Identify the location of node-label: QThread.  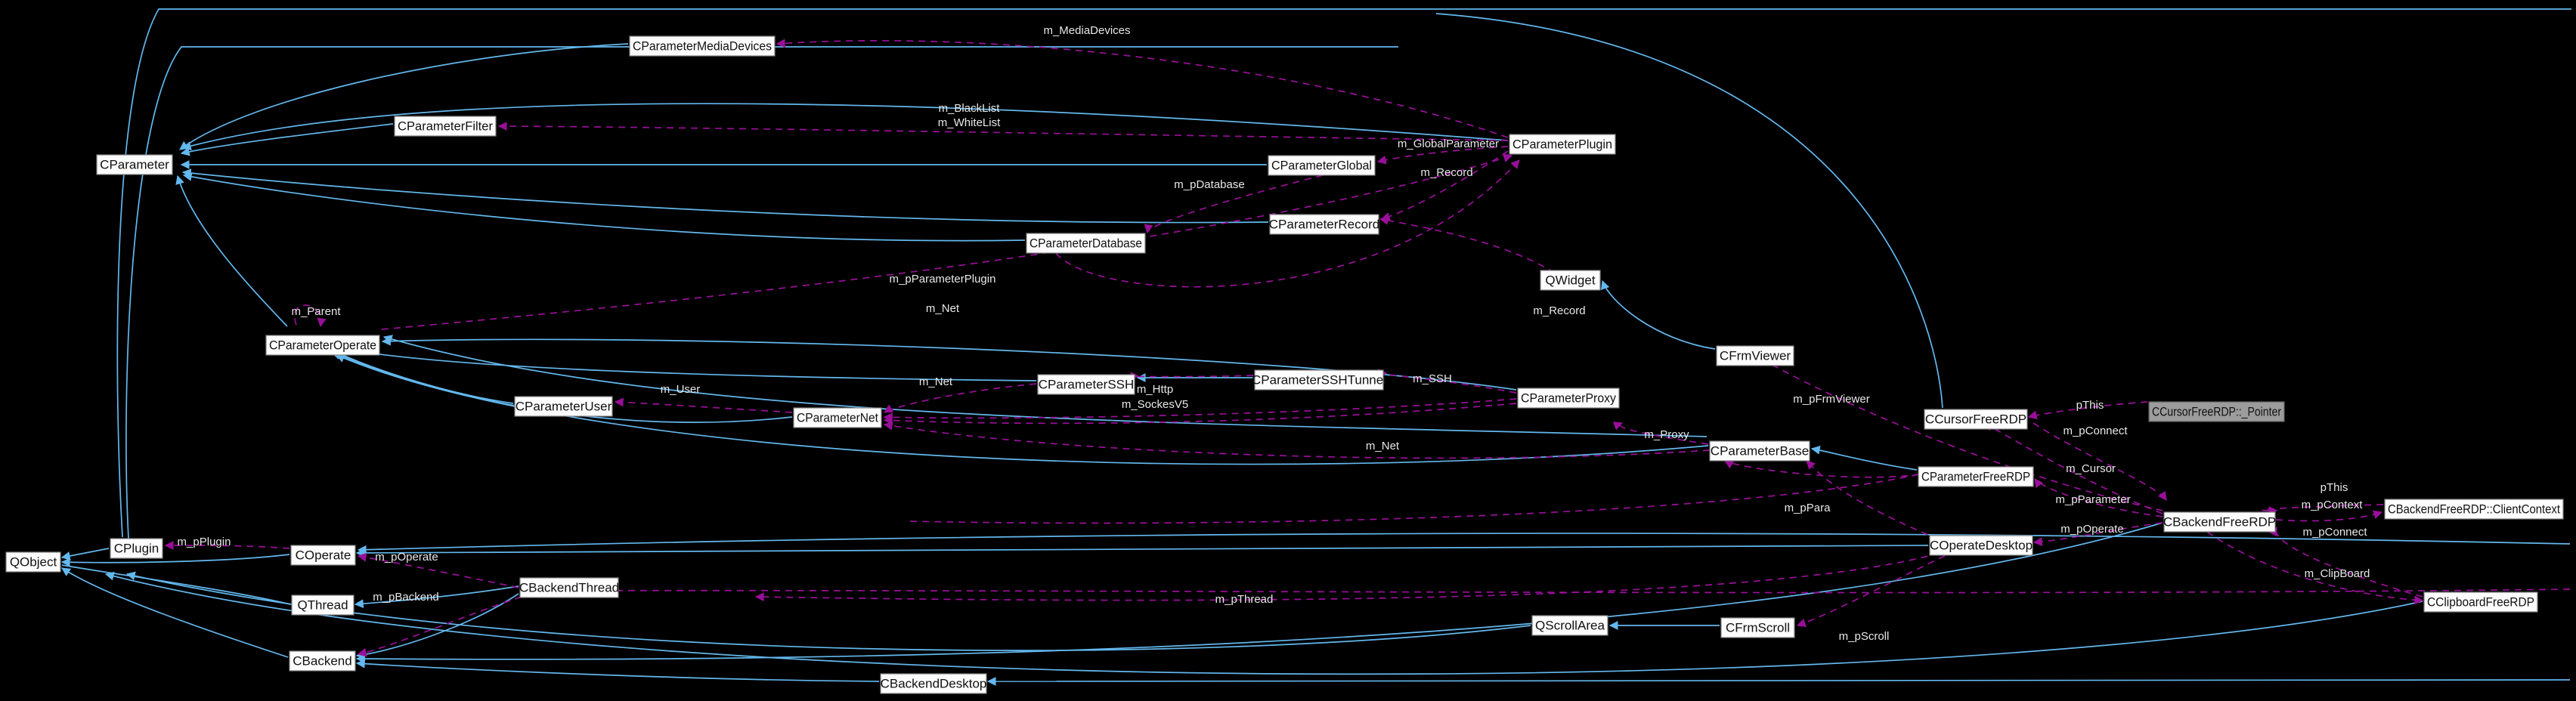
(322, 605).